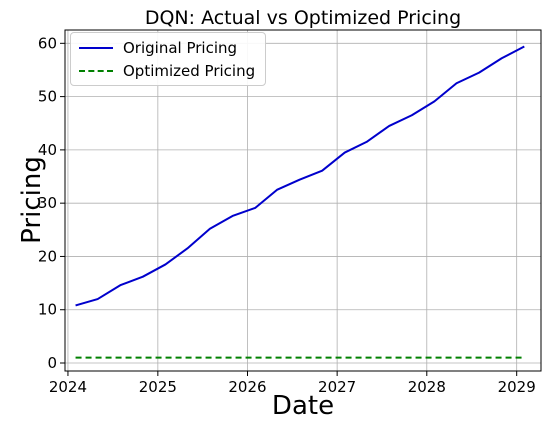 The width and height of the screenshot is (550, 431). What do you see at coordinates (292, 383) in the screenshot?
I see `x-axis: 2024 2025 2026 2027 2028 2029` at bounding box center [292, 383].